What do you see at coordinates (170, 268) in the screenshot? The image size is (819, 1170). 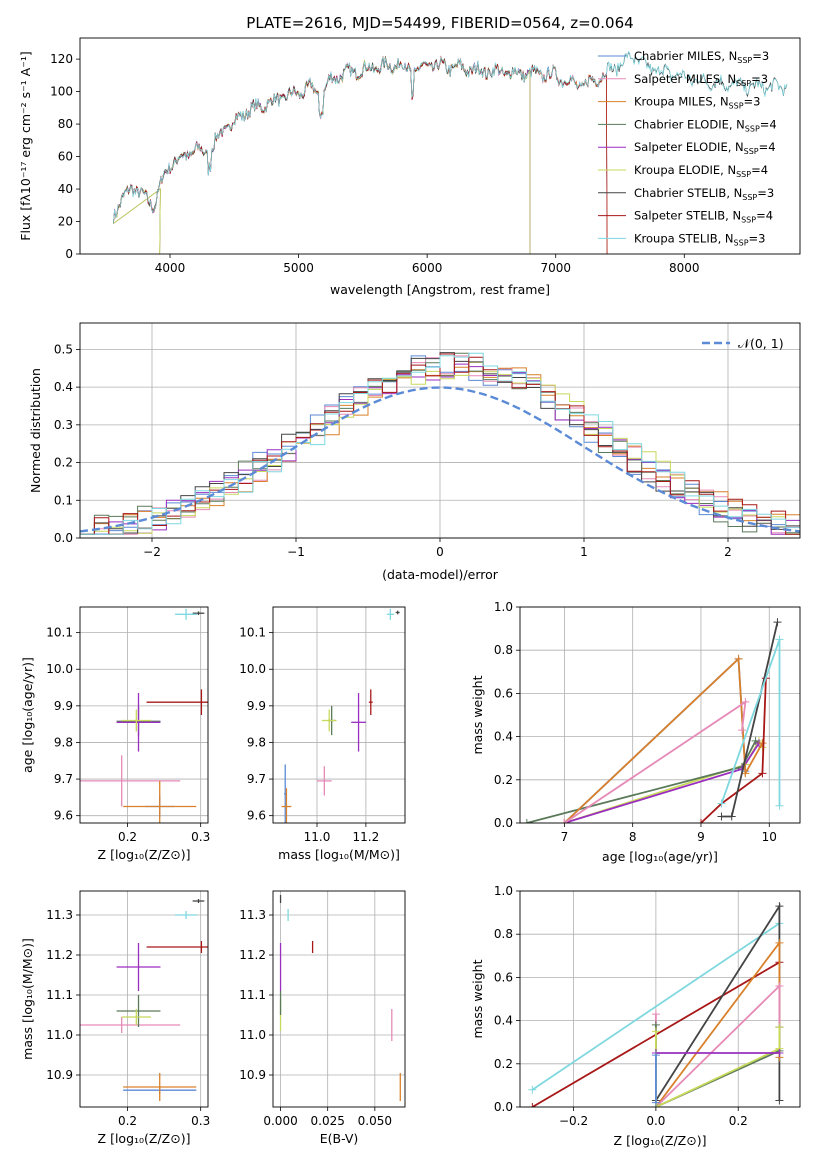 I see `x-tick-label: 4000` at bounding box center [170, 268].